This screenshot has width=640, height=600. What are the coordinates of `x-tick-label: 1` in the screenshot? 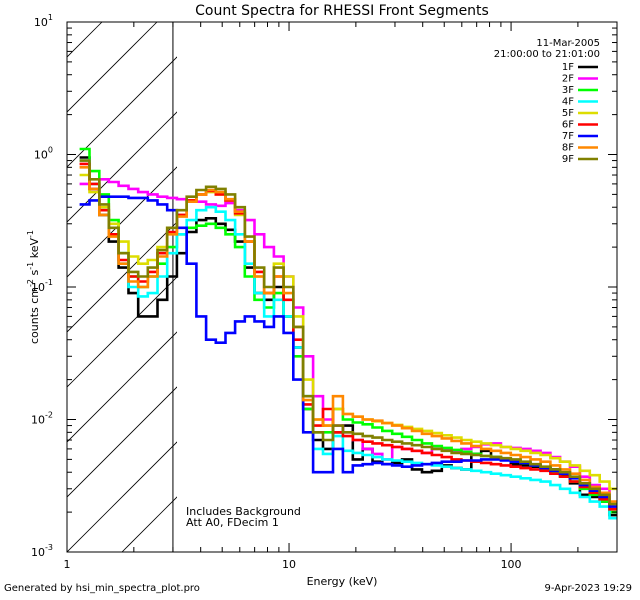 It's located at (67, 564).